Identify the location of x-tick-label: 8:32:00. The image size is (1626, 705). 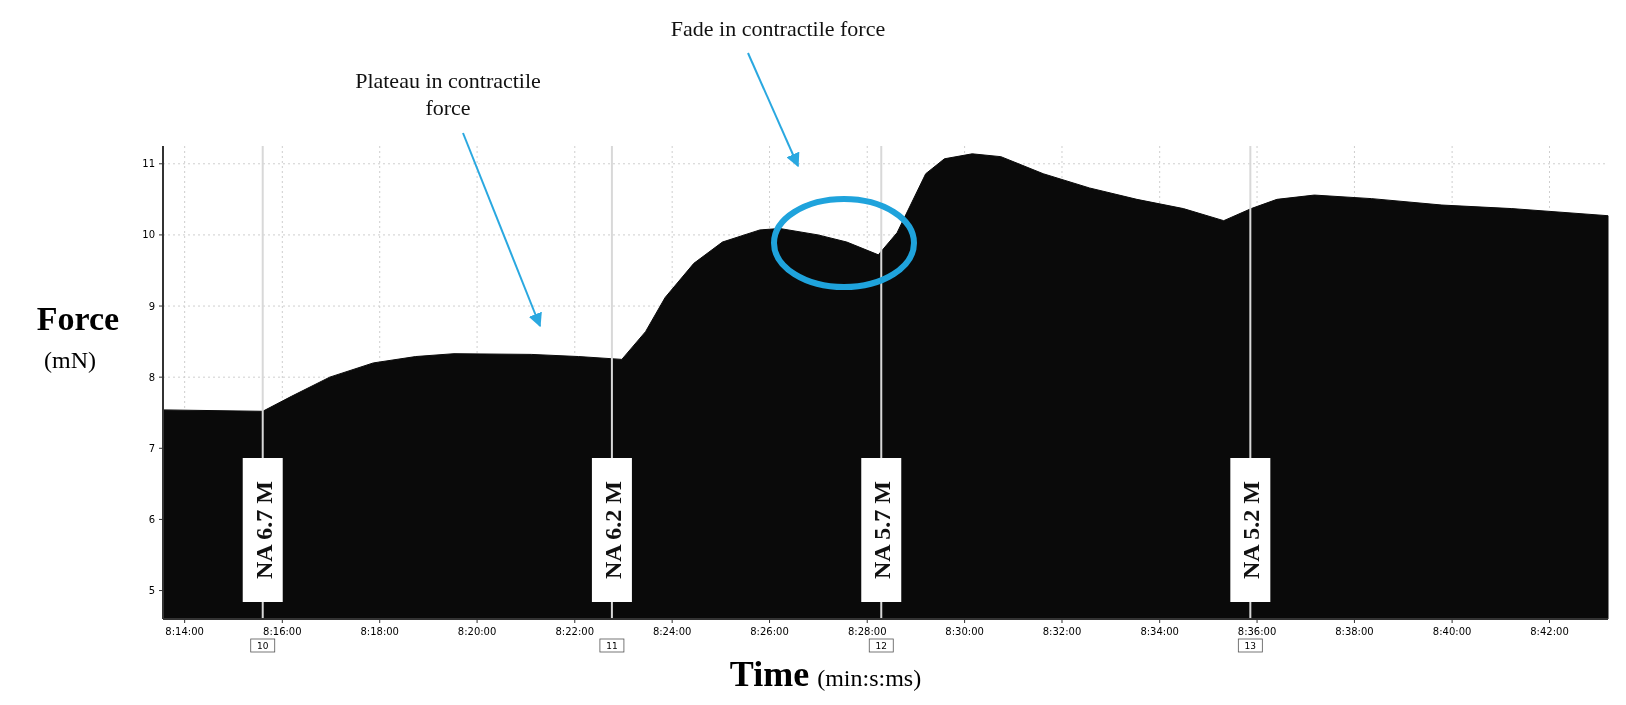
(1062, 631).